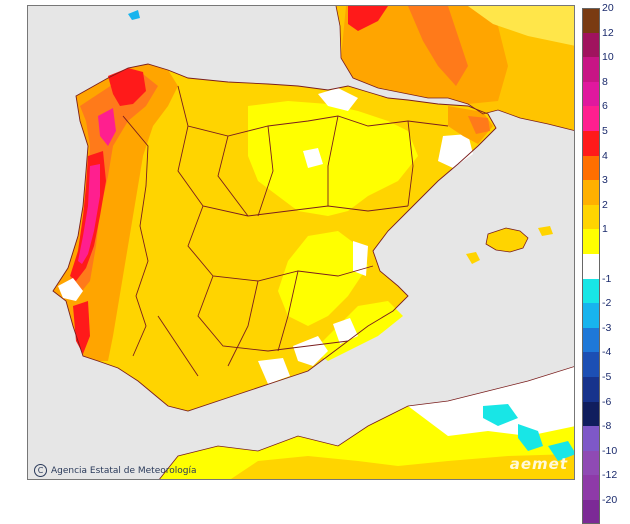 This screenshot has height=524, width=630. Describe the element at coordinates (606, 435) in the screenshot. I see `legend-item: -8` at that location.